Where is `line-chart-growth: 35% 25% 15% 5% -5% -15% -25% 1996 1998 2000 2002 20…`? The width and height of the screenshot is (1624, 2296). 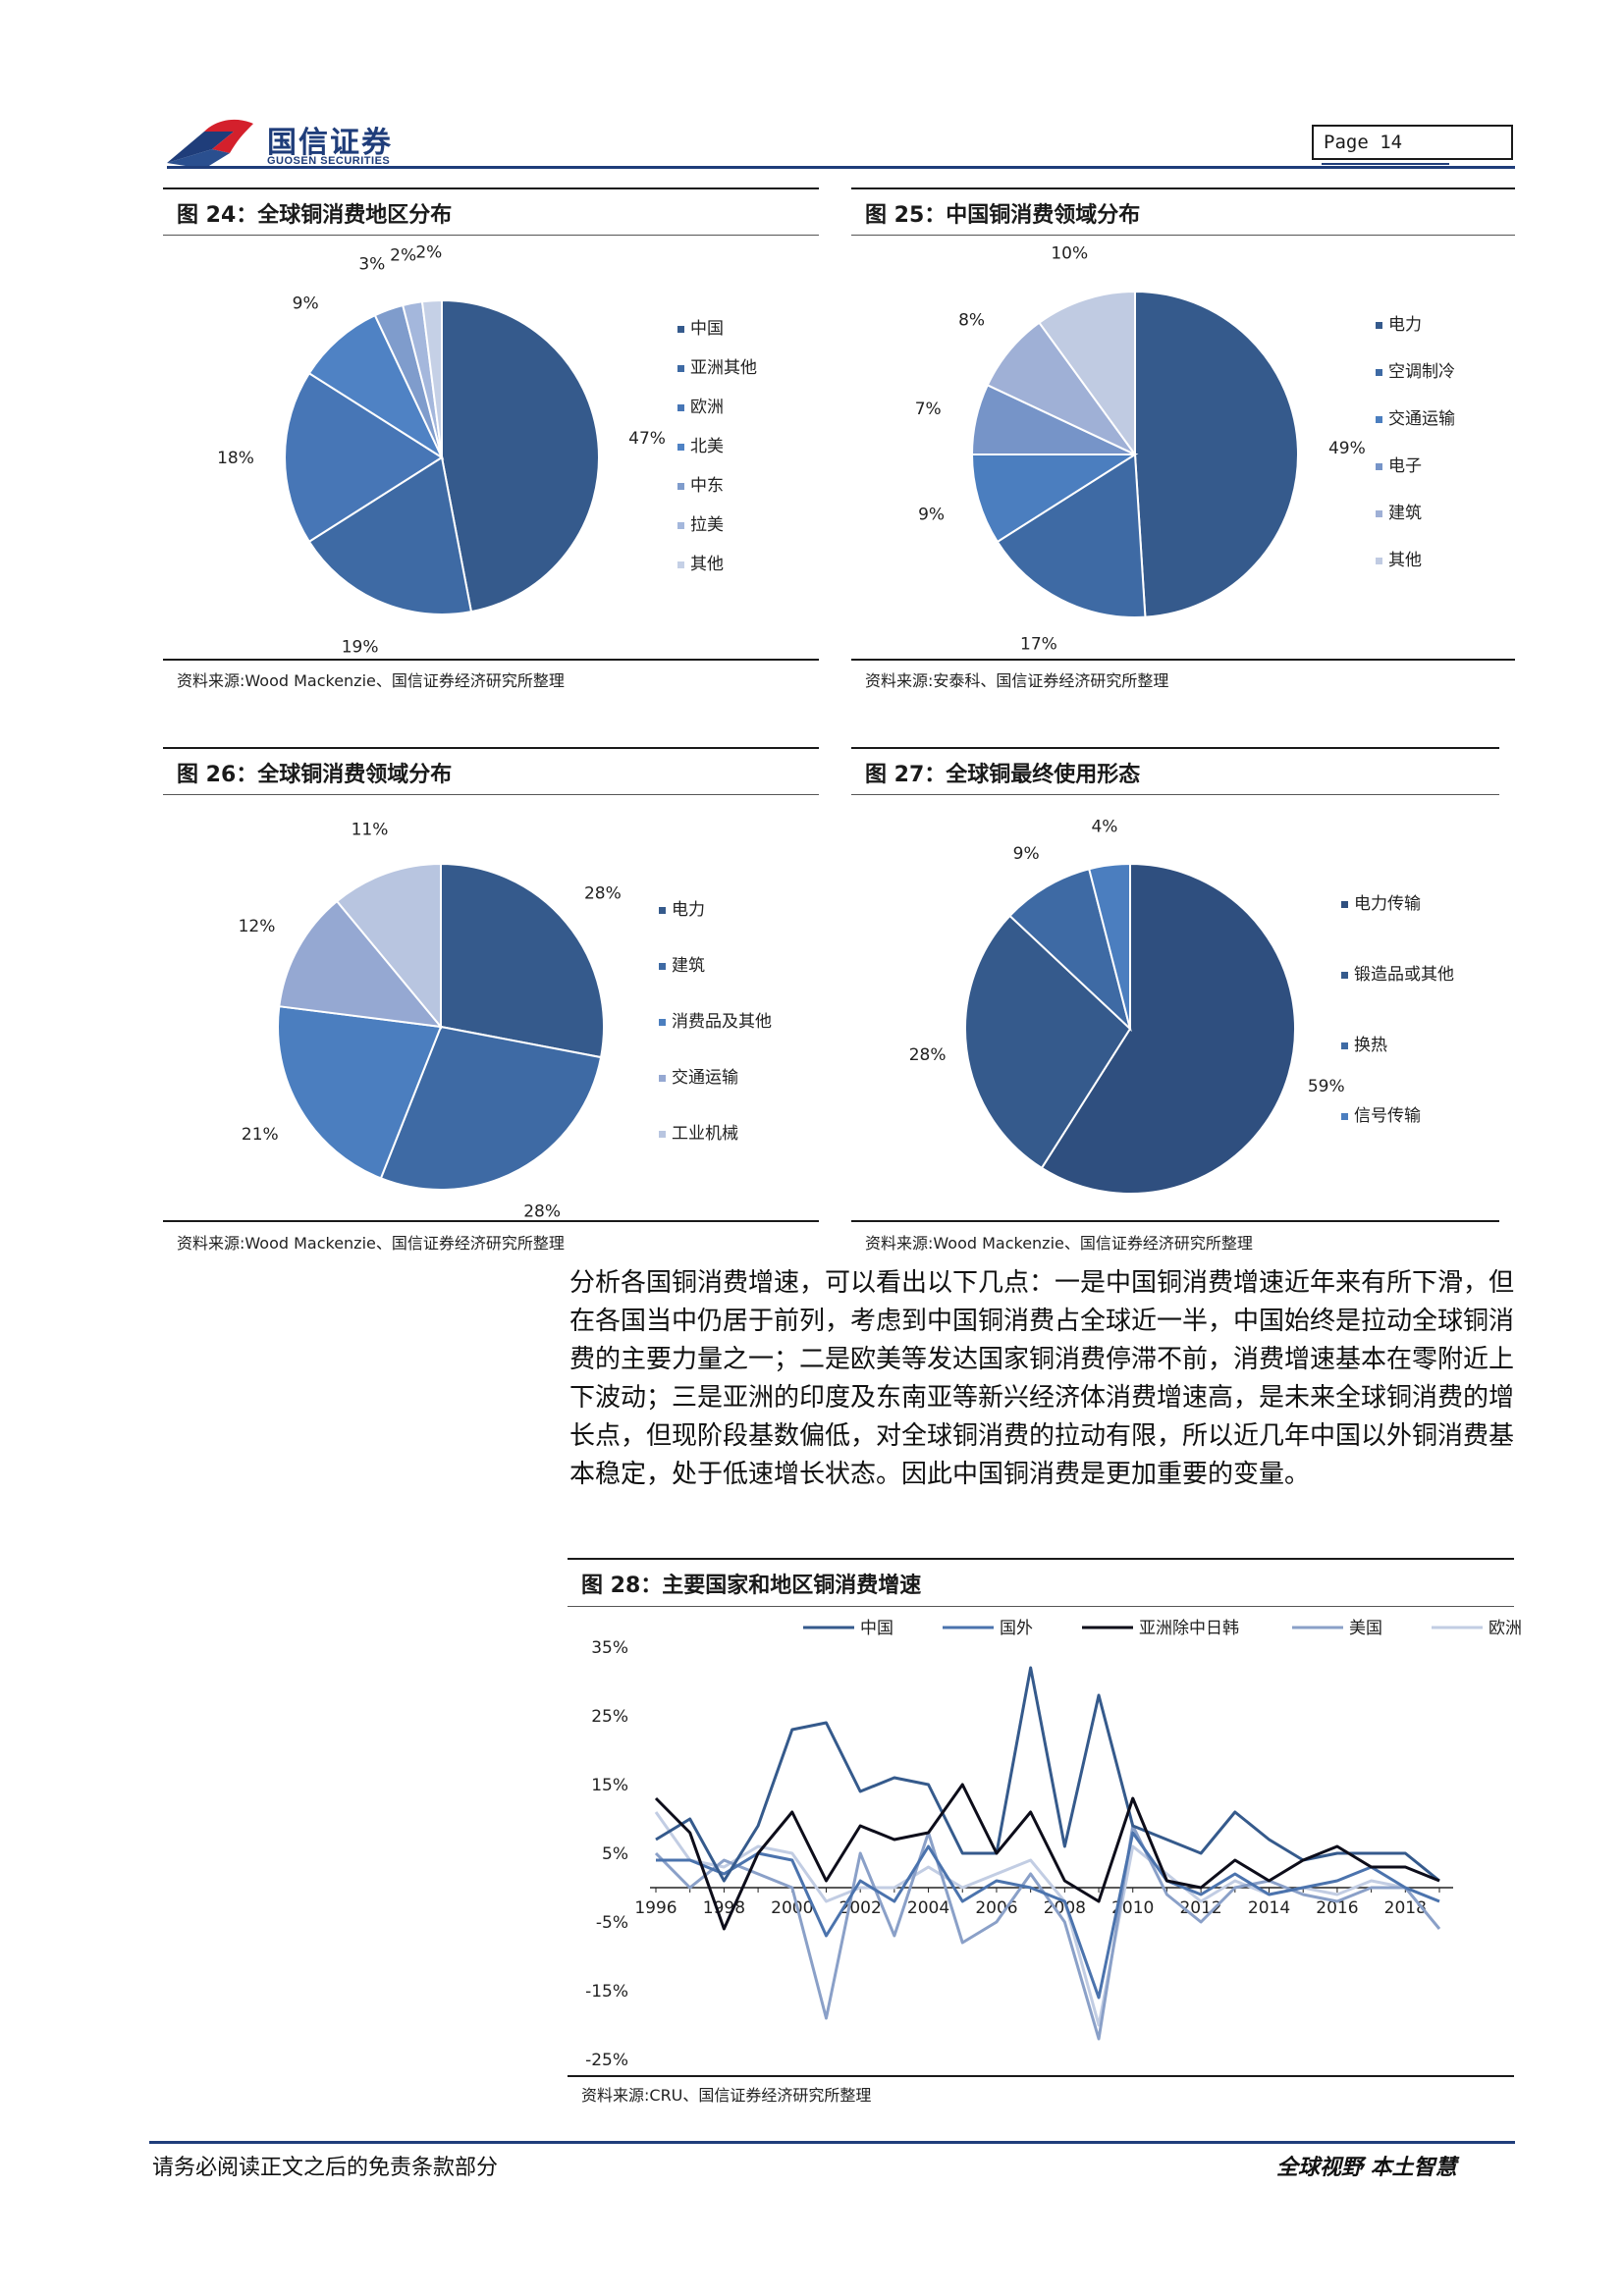
line-chart-growth: 35% 25% 15% 5% -5% -15% -25% 1996 1998 2000 2002 20… is located at coordinates (1053, 1845).